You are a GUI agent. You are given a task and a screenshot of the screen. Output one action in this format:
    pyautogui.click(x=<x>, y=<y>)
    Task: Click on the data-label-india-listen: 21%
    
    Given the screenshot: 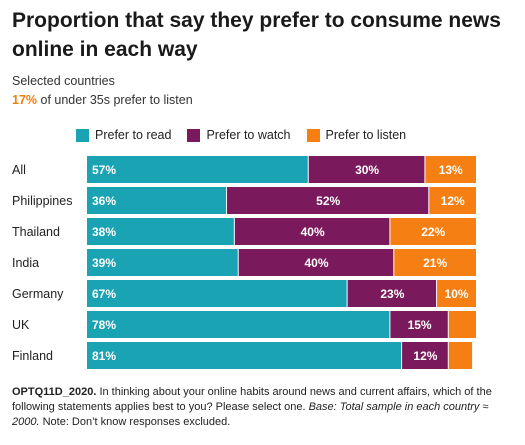 What is the action you would take?
    pyautogui.click(x=435, y=263)
    